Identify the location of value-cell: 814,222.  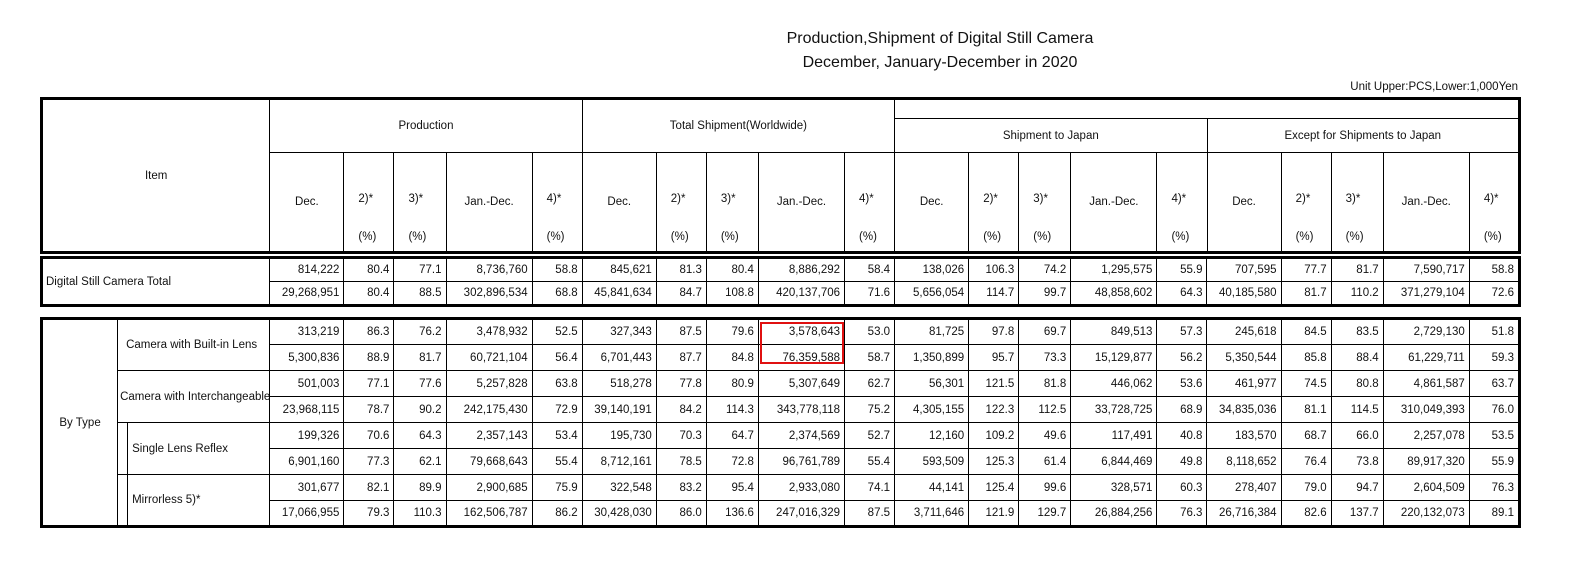
(307, 269).